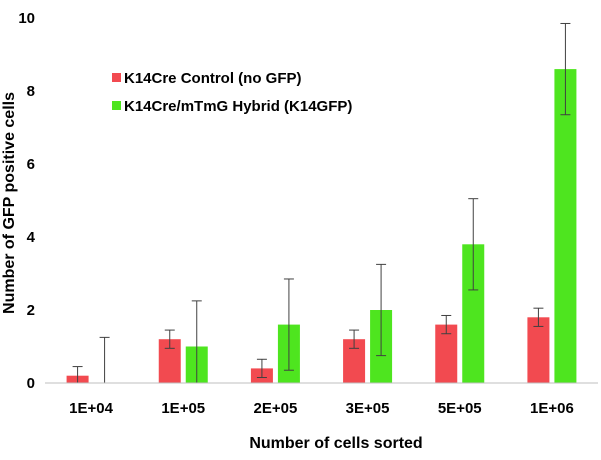 The width and height of the screenshot is (601, 460). Describe the element at coordinates (26, 201) in the screenshot. I see `y-axis-ticks: 0 2 4 6 8 10` at that location.